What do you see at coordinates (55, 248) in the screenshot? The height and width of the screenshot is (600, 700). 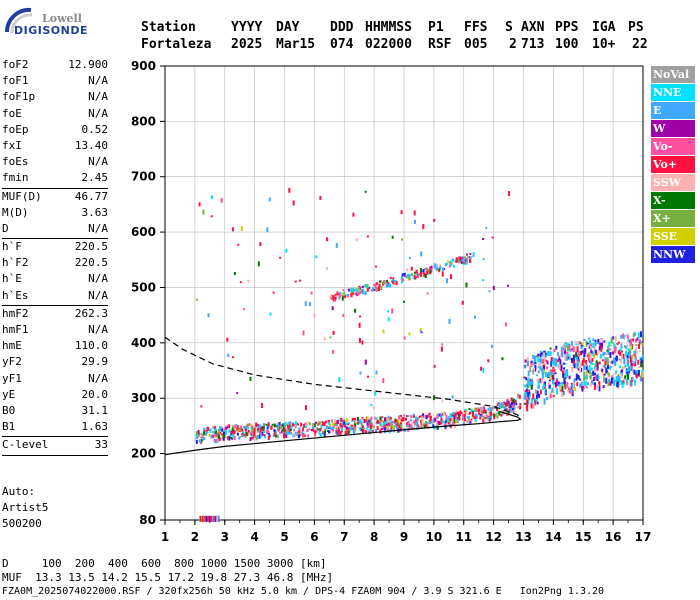 I see `param-row: h`F 220.5` at bounding box center [55, 248].